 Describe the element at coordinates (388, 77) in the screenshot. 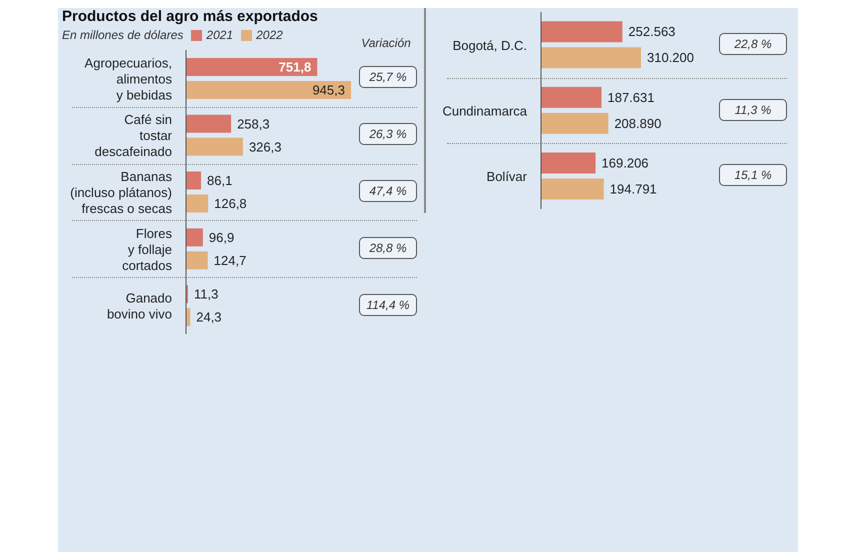

I see `text: 25,7 %` at that location.